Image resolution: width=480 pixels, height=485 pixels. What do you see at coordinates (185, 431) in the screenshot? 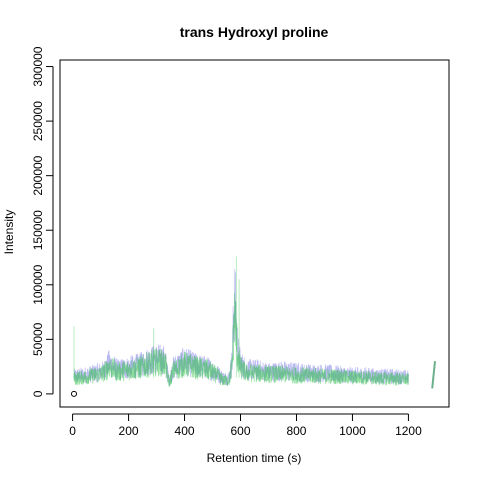
I see `x-tick-label-2: 400` at bounding box center [185, 431].